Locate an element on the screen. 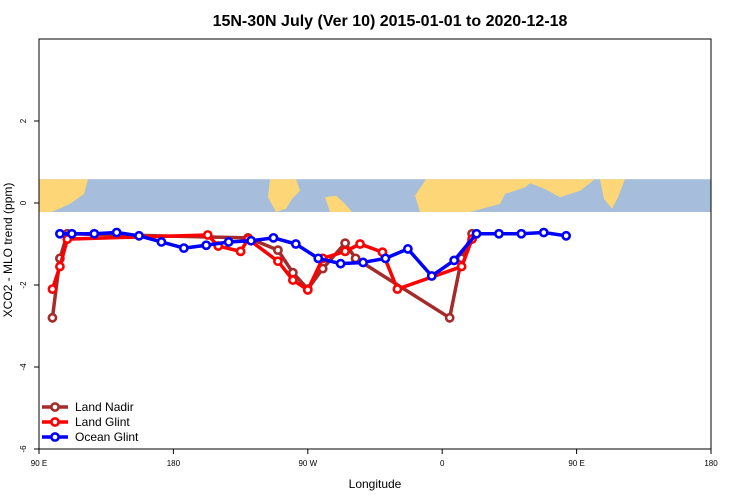 The width and height of the screenshot is (750, 500). y-tick-label: -4 is located at coordinates (23, 367).